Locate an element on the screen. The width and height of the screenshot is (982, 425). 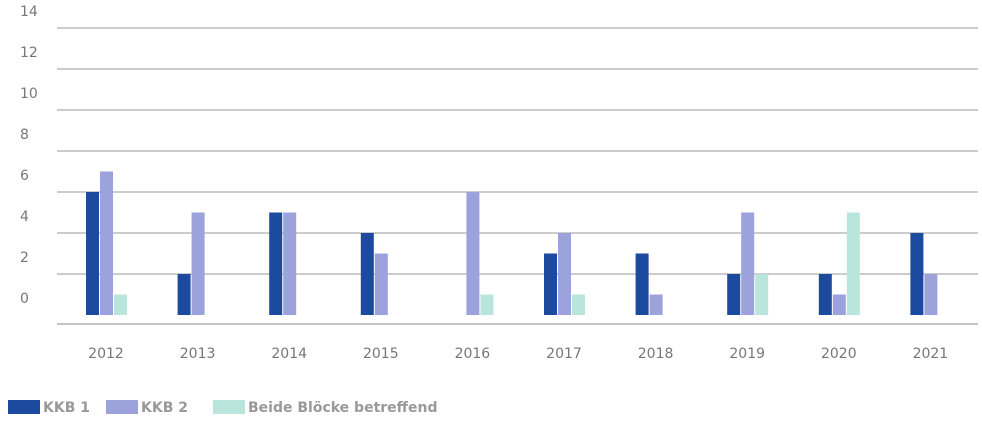
y-tick-label: 6 is located at coordinates (24, 176).